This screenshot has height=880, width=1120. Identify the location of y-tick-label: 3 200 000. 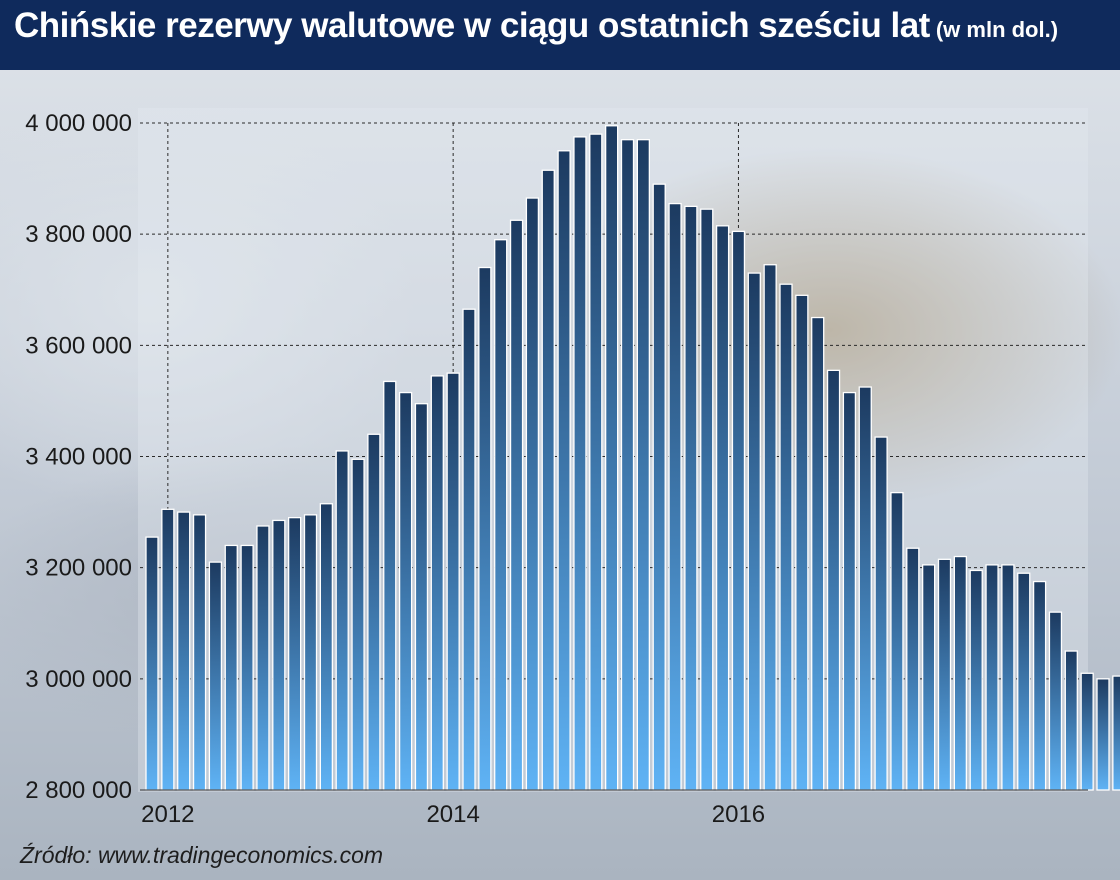
(78, 568).